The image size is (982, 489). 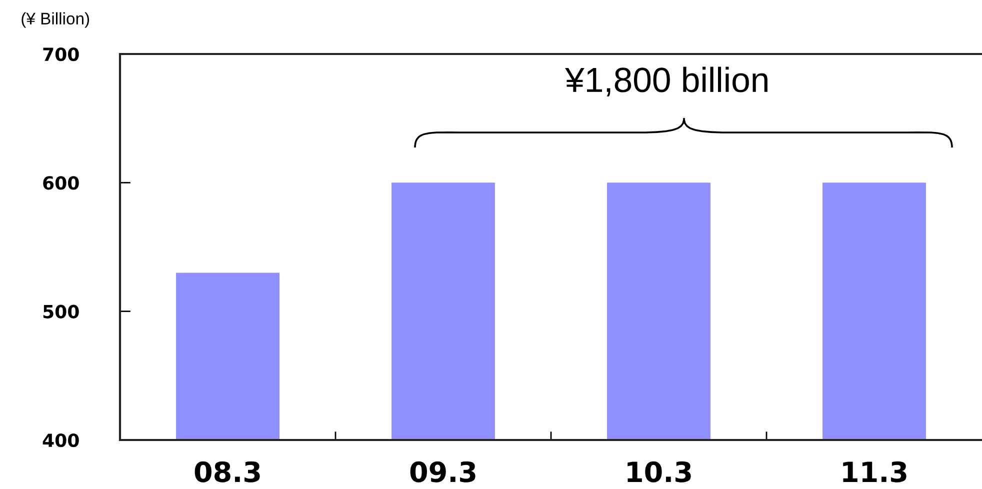 What do you see at coordinates (666, 81) in the screenshot?
I see `annotation: ¥1,800 billion` at bounding box center [666, 81].